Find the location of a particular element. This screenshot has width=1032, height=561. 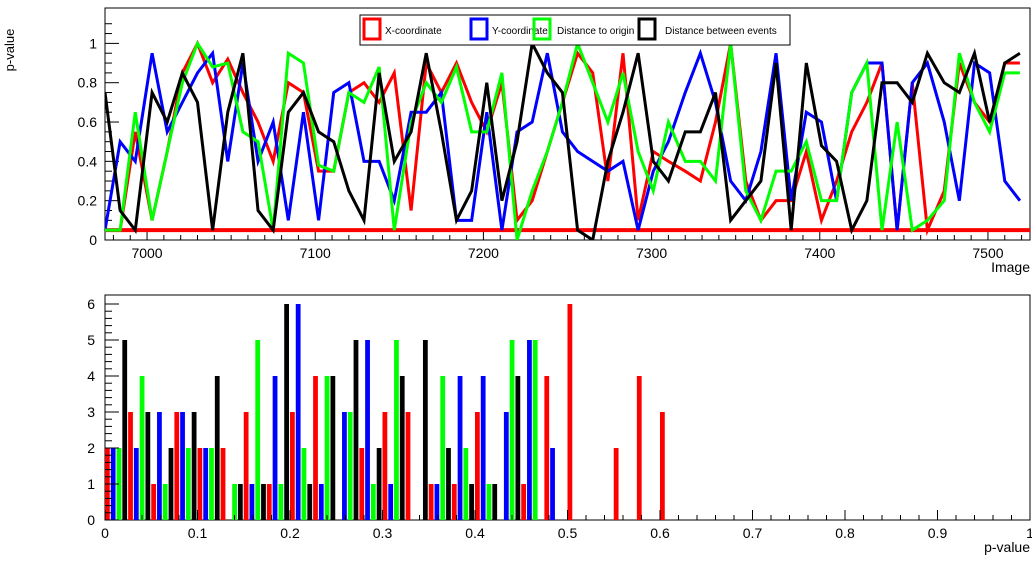

top-x-tick-label: 7200 is located at coordinates (483, 253).